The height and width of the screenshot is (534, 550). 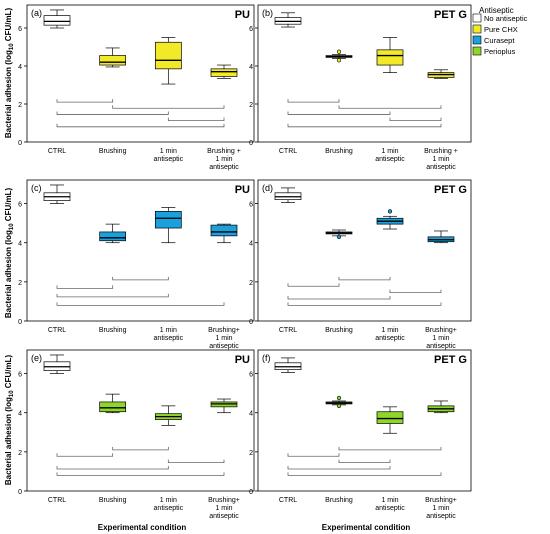 I want to click on legend-entry-label: No antiseptic, so click(x=506, y=18).